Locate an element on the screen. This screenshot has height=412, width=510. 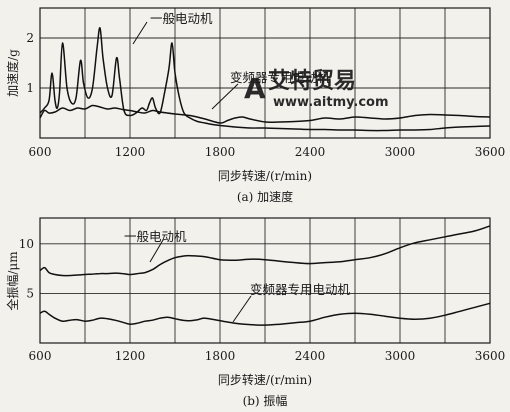
leader-line-b-vfd is located at coordinates (242, 309).